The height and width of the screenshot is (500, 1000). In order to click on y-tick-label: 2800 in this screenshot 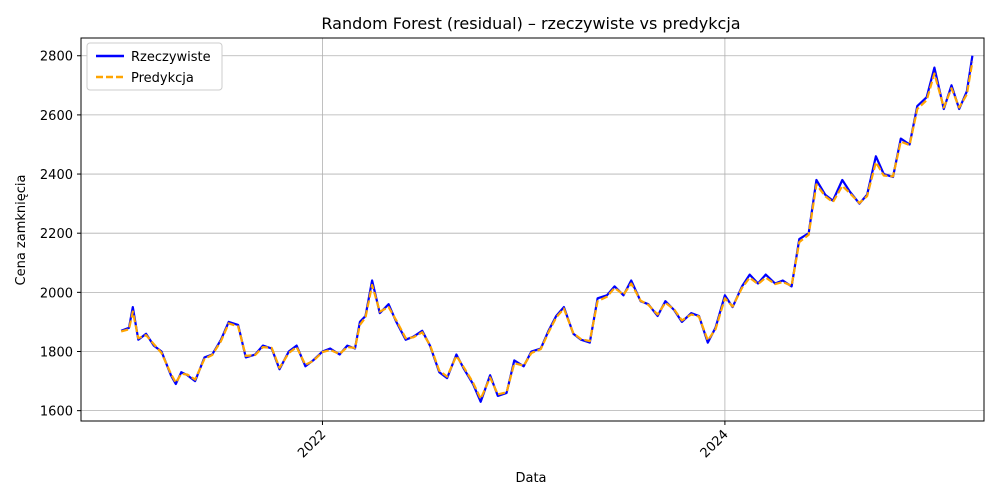, I will do `click(56, 57)`.